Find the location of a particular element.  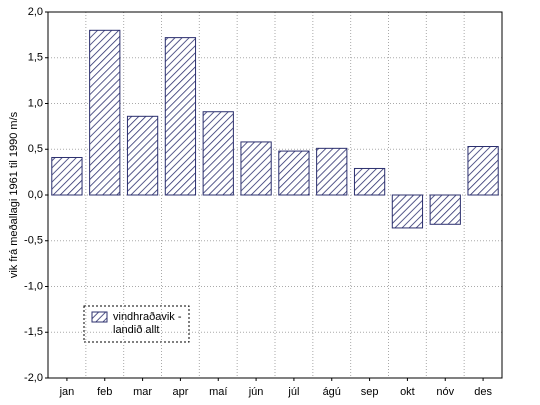

x-tick-label: ágú is located at coordinates (332, 392).